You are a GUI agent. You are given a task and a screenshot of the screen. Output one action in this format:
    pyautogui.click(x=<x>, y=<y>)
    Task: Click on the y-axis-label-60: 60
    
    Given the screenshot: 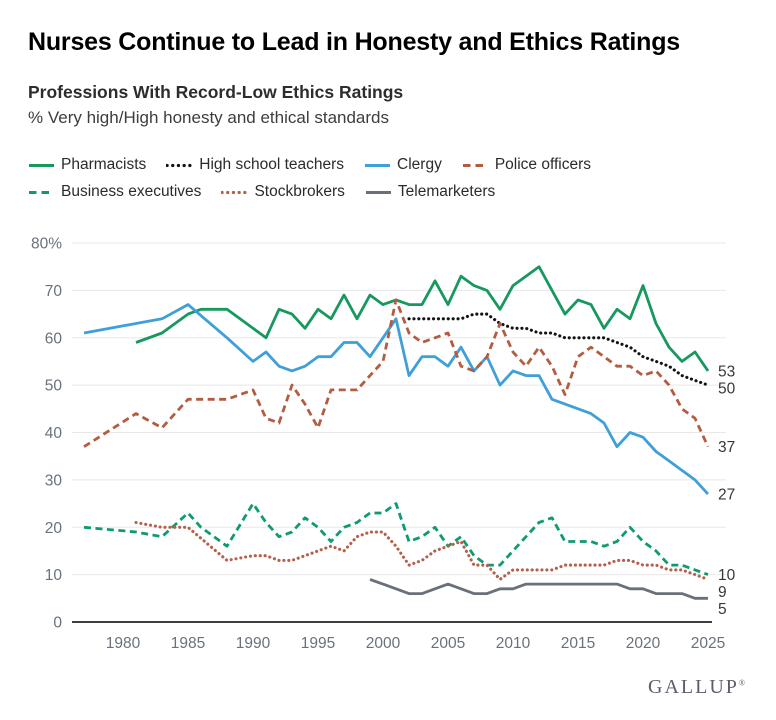 What is the action you would take?
    pyautogui.click(x=54, y=338)
    